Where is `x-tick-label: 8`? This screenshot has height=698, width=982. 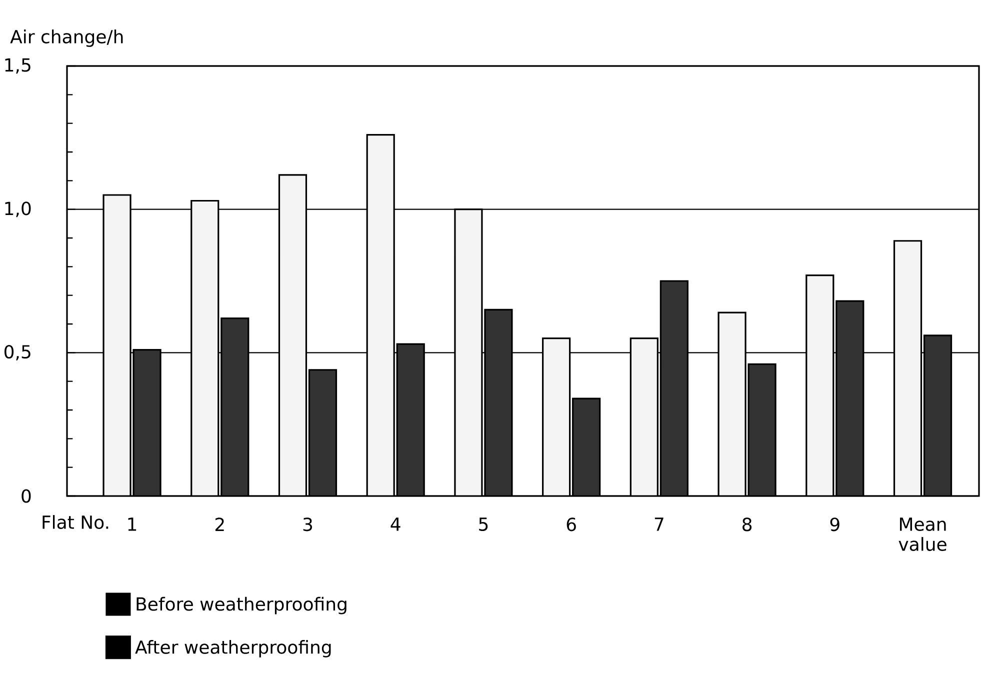
x-tick-label: 8 is located at coordinates (747, 525).